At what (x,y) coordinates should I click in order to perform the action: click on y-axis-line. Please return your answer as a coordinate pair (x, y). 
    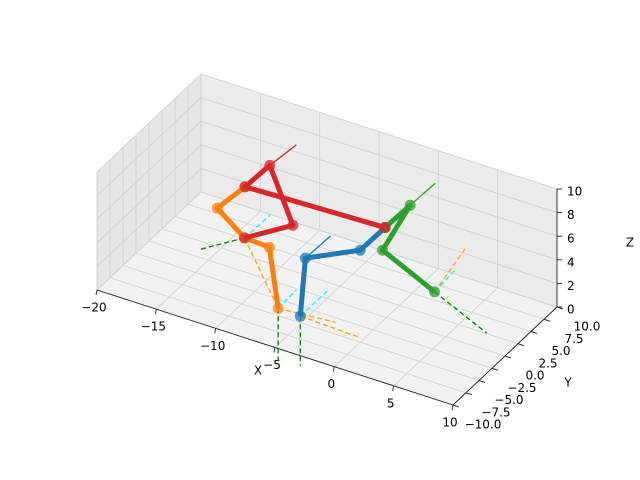
    Looking at the image, I should click on (505, 356).